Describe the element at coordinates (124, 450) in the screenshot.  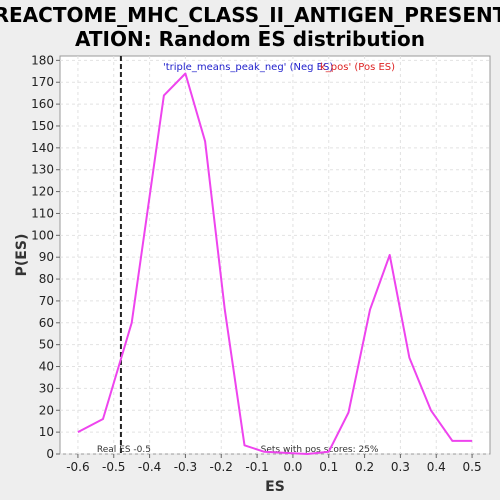
I see `real-es-label: Real ES -0.5` at that location.